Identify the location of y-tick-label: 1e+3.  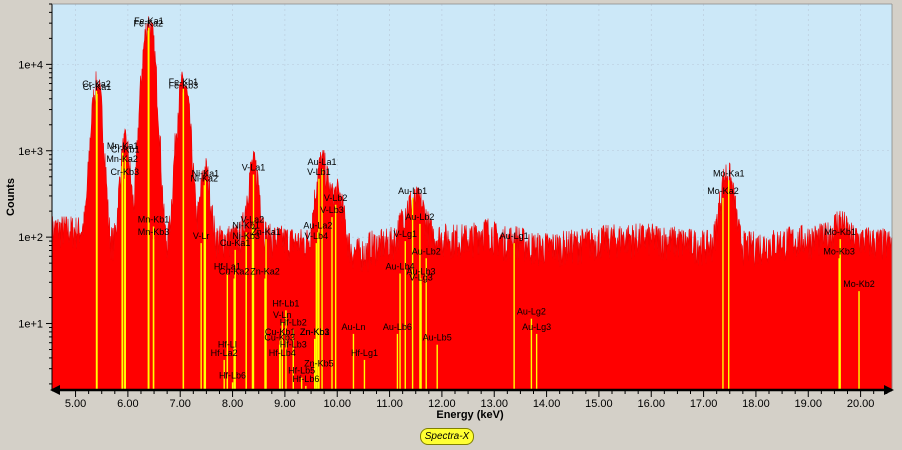
(30, 152).